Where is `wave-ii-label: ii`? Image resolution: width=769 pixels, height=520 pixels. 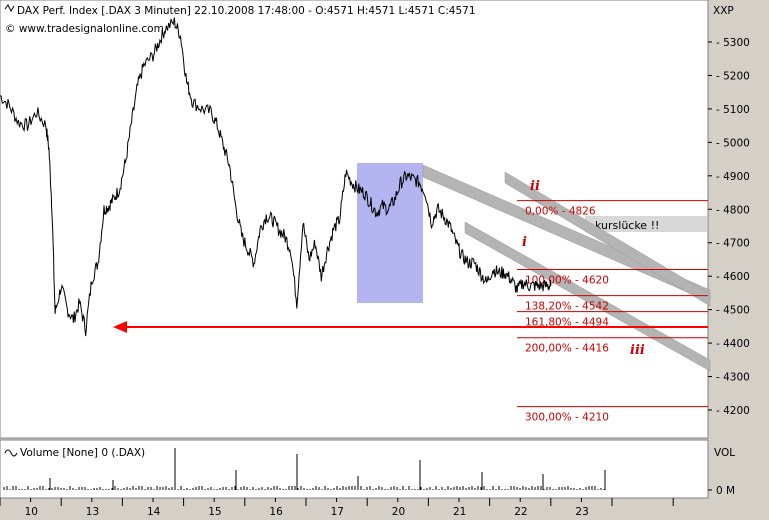 wave-ii-label: ii is located at coordinates (535, 186).